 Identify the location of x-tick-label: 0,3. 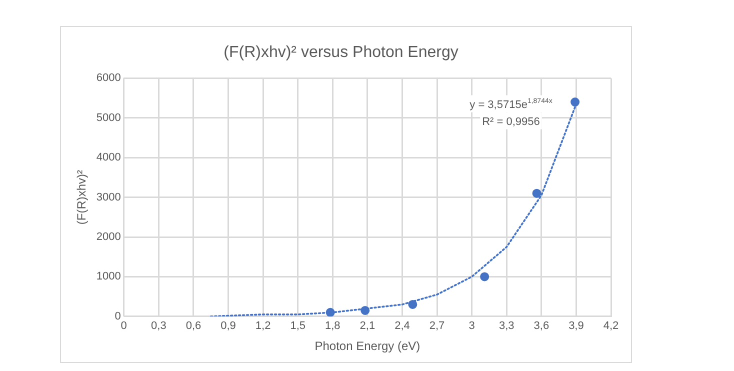
(158, 326).